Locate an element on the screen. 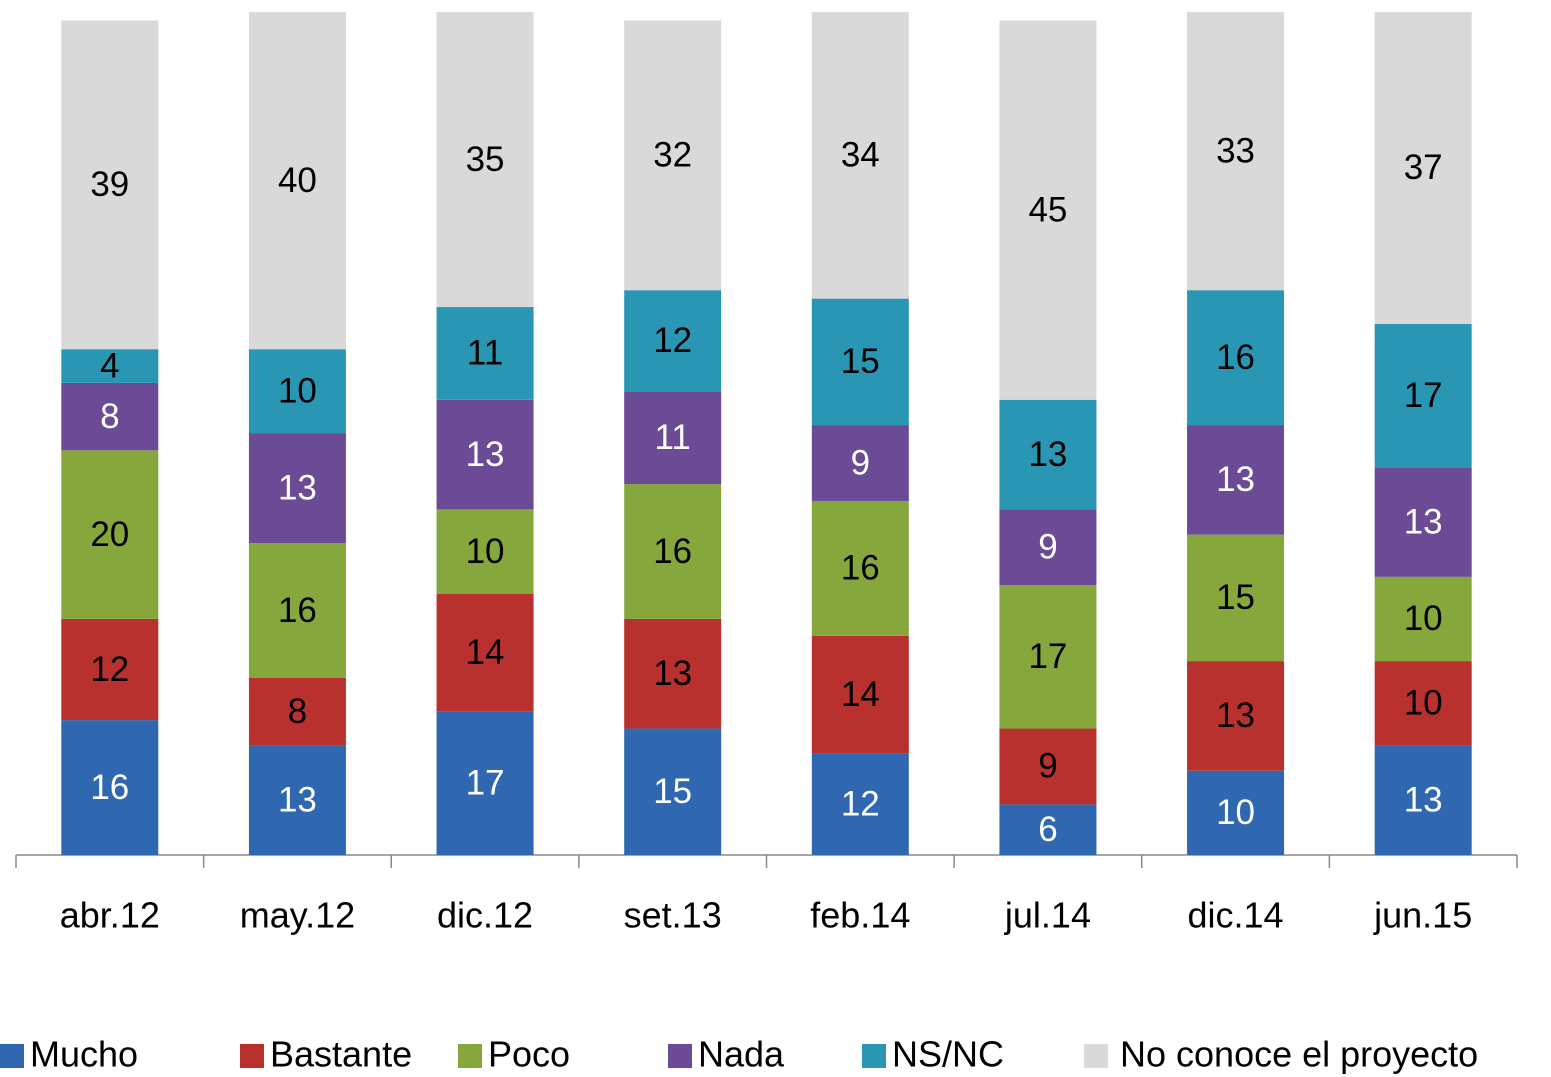 The width and height of the screenshot is (1551, 1077). data-label: 39 is located at coordinates (109, 184).